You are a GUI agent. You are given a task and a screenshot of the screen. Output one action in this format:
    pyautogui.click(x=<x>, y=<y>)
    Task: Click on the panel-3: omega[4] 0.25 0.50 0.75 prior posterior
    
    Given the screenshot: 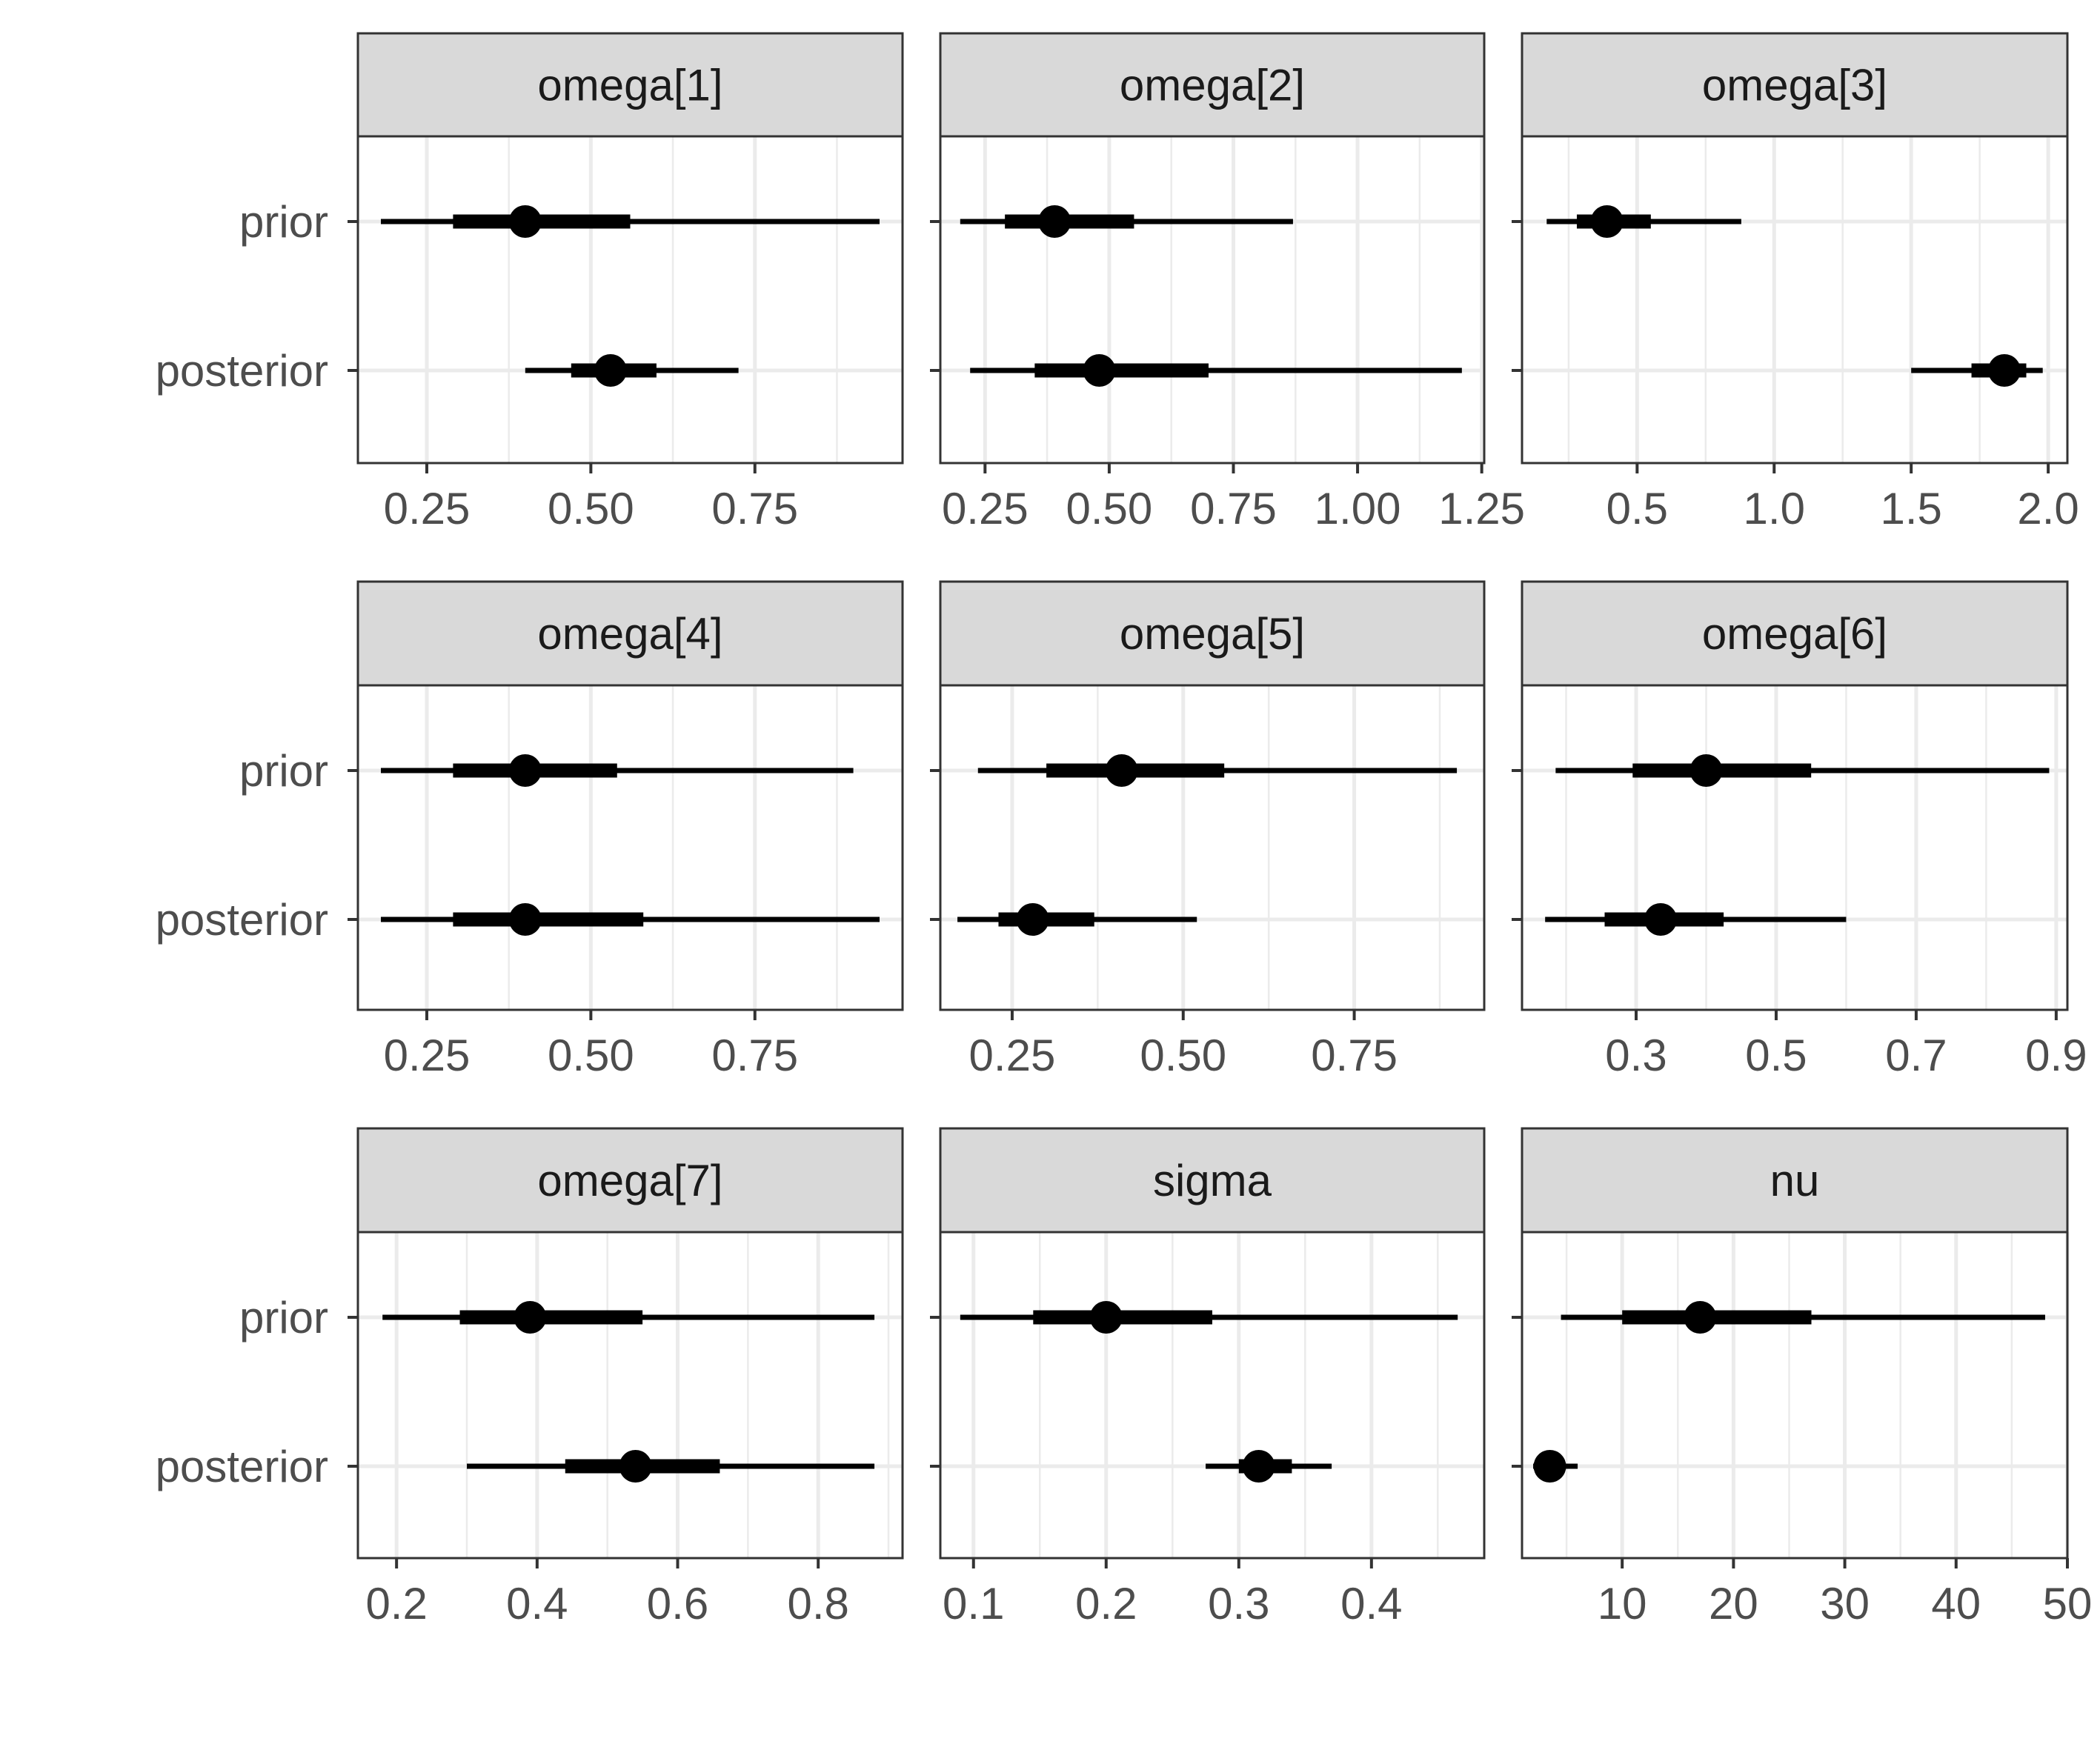 What is the action you would take?
    pyautogui.click(x=530, y=830)
    